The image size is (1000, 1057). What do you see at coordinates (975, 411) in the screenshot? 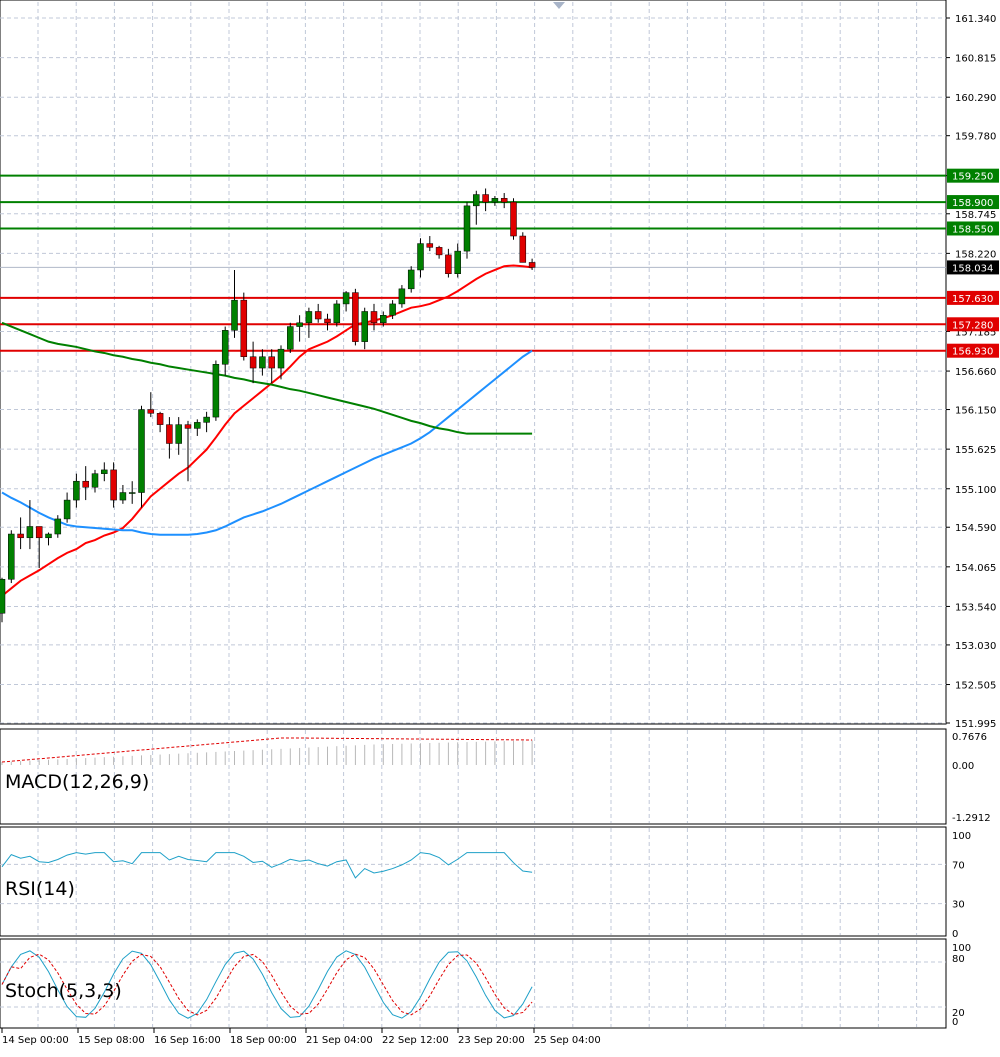
I see `price-tick-label: 156.150` at bounding box center [975, 411].